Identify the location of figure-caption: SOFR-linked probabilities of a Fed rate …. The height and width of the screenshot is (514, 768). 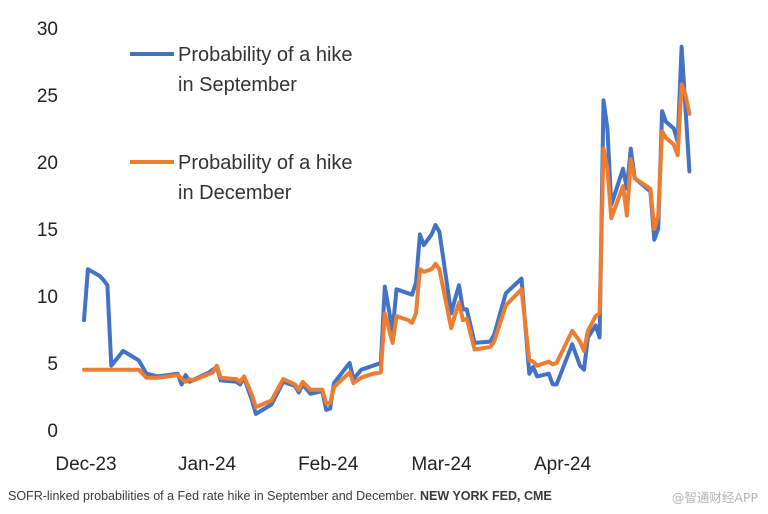
(280, 496).